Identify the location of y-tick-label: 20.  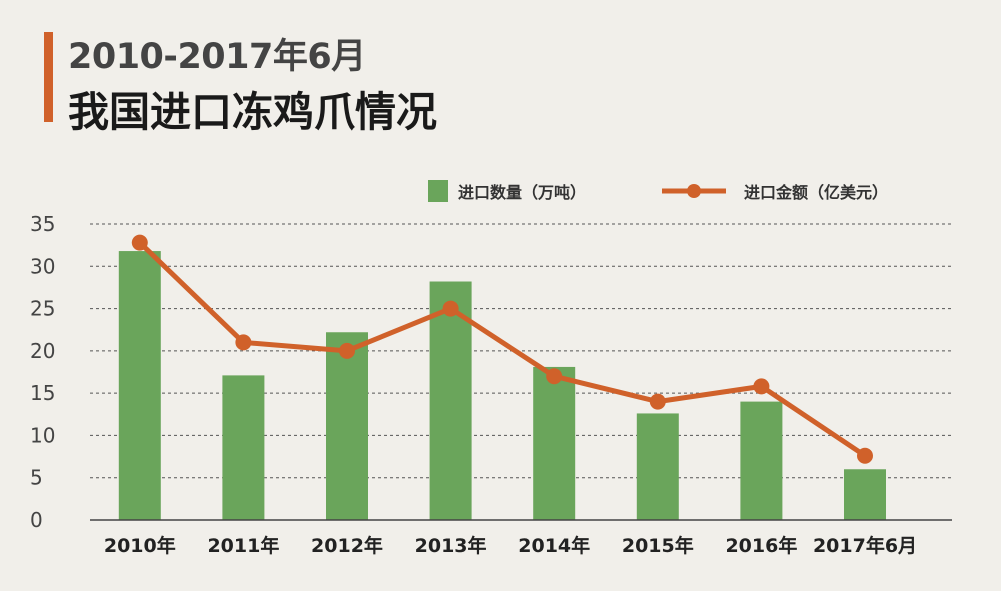
(42, 351).